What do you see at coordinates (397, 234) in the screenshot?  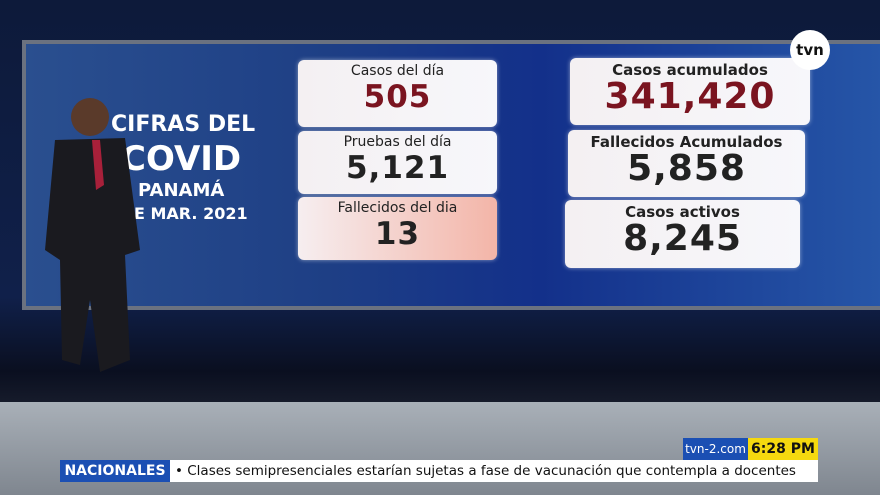 I see `stat-value: 13` at bounding box center [397, 234].